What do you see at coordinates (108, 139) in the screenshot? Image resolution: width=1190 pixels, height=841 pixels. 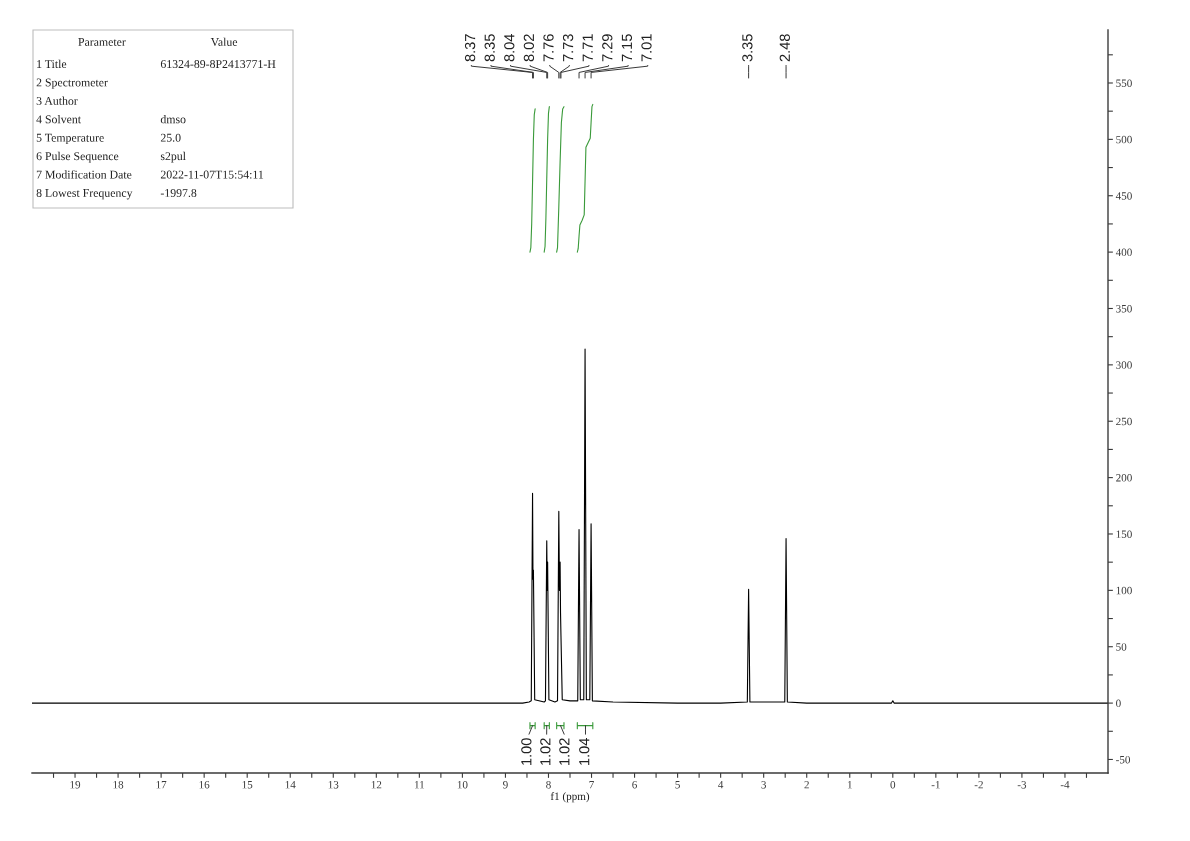 I see `text: 5 Temperature 25.0` at bounding box center [108, 139].